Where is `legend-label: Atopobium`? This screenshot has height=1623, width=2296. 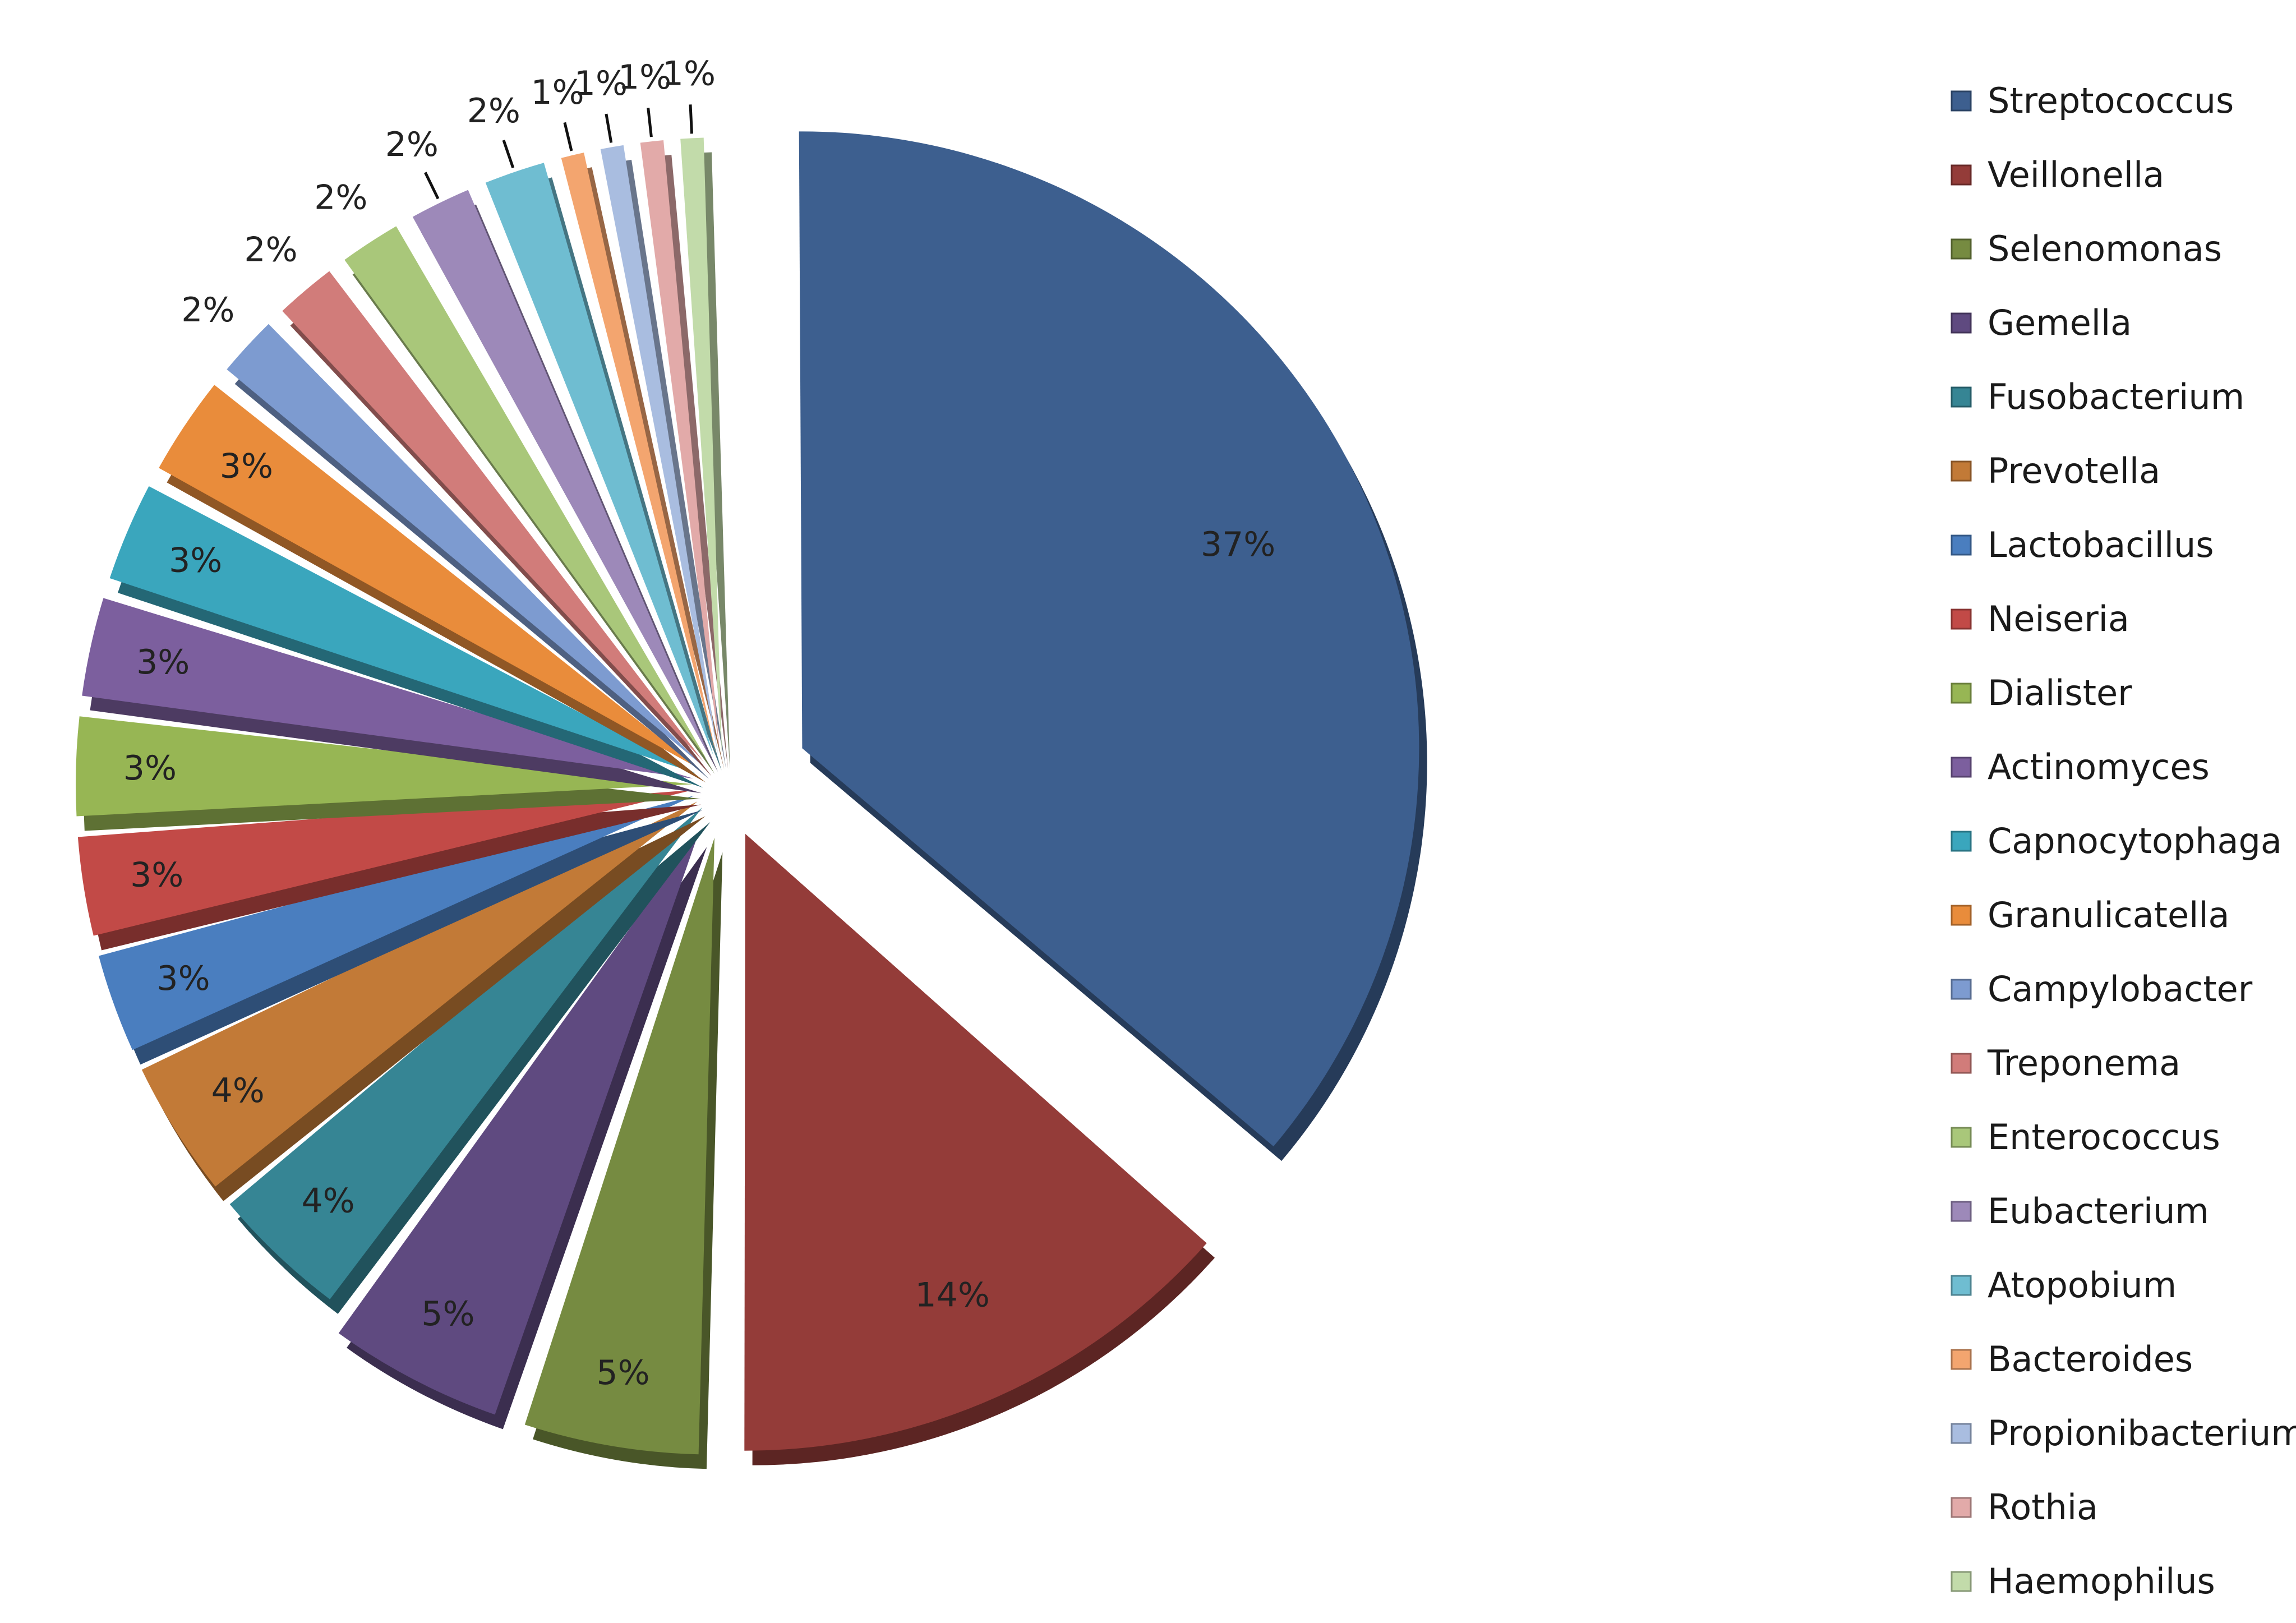 legend-label: Atopobium is located at coordinates (2082, 1285).